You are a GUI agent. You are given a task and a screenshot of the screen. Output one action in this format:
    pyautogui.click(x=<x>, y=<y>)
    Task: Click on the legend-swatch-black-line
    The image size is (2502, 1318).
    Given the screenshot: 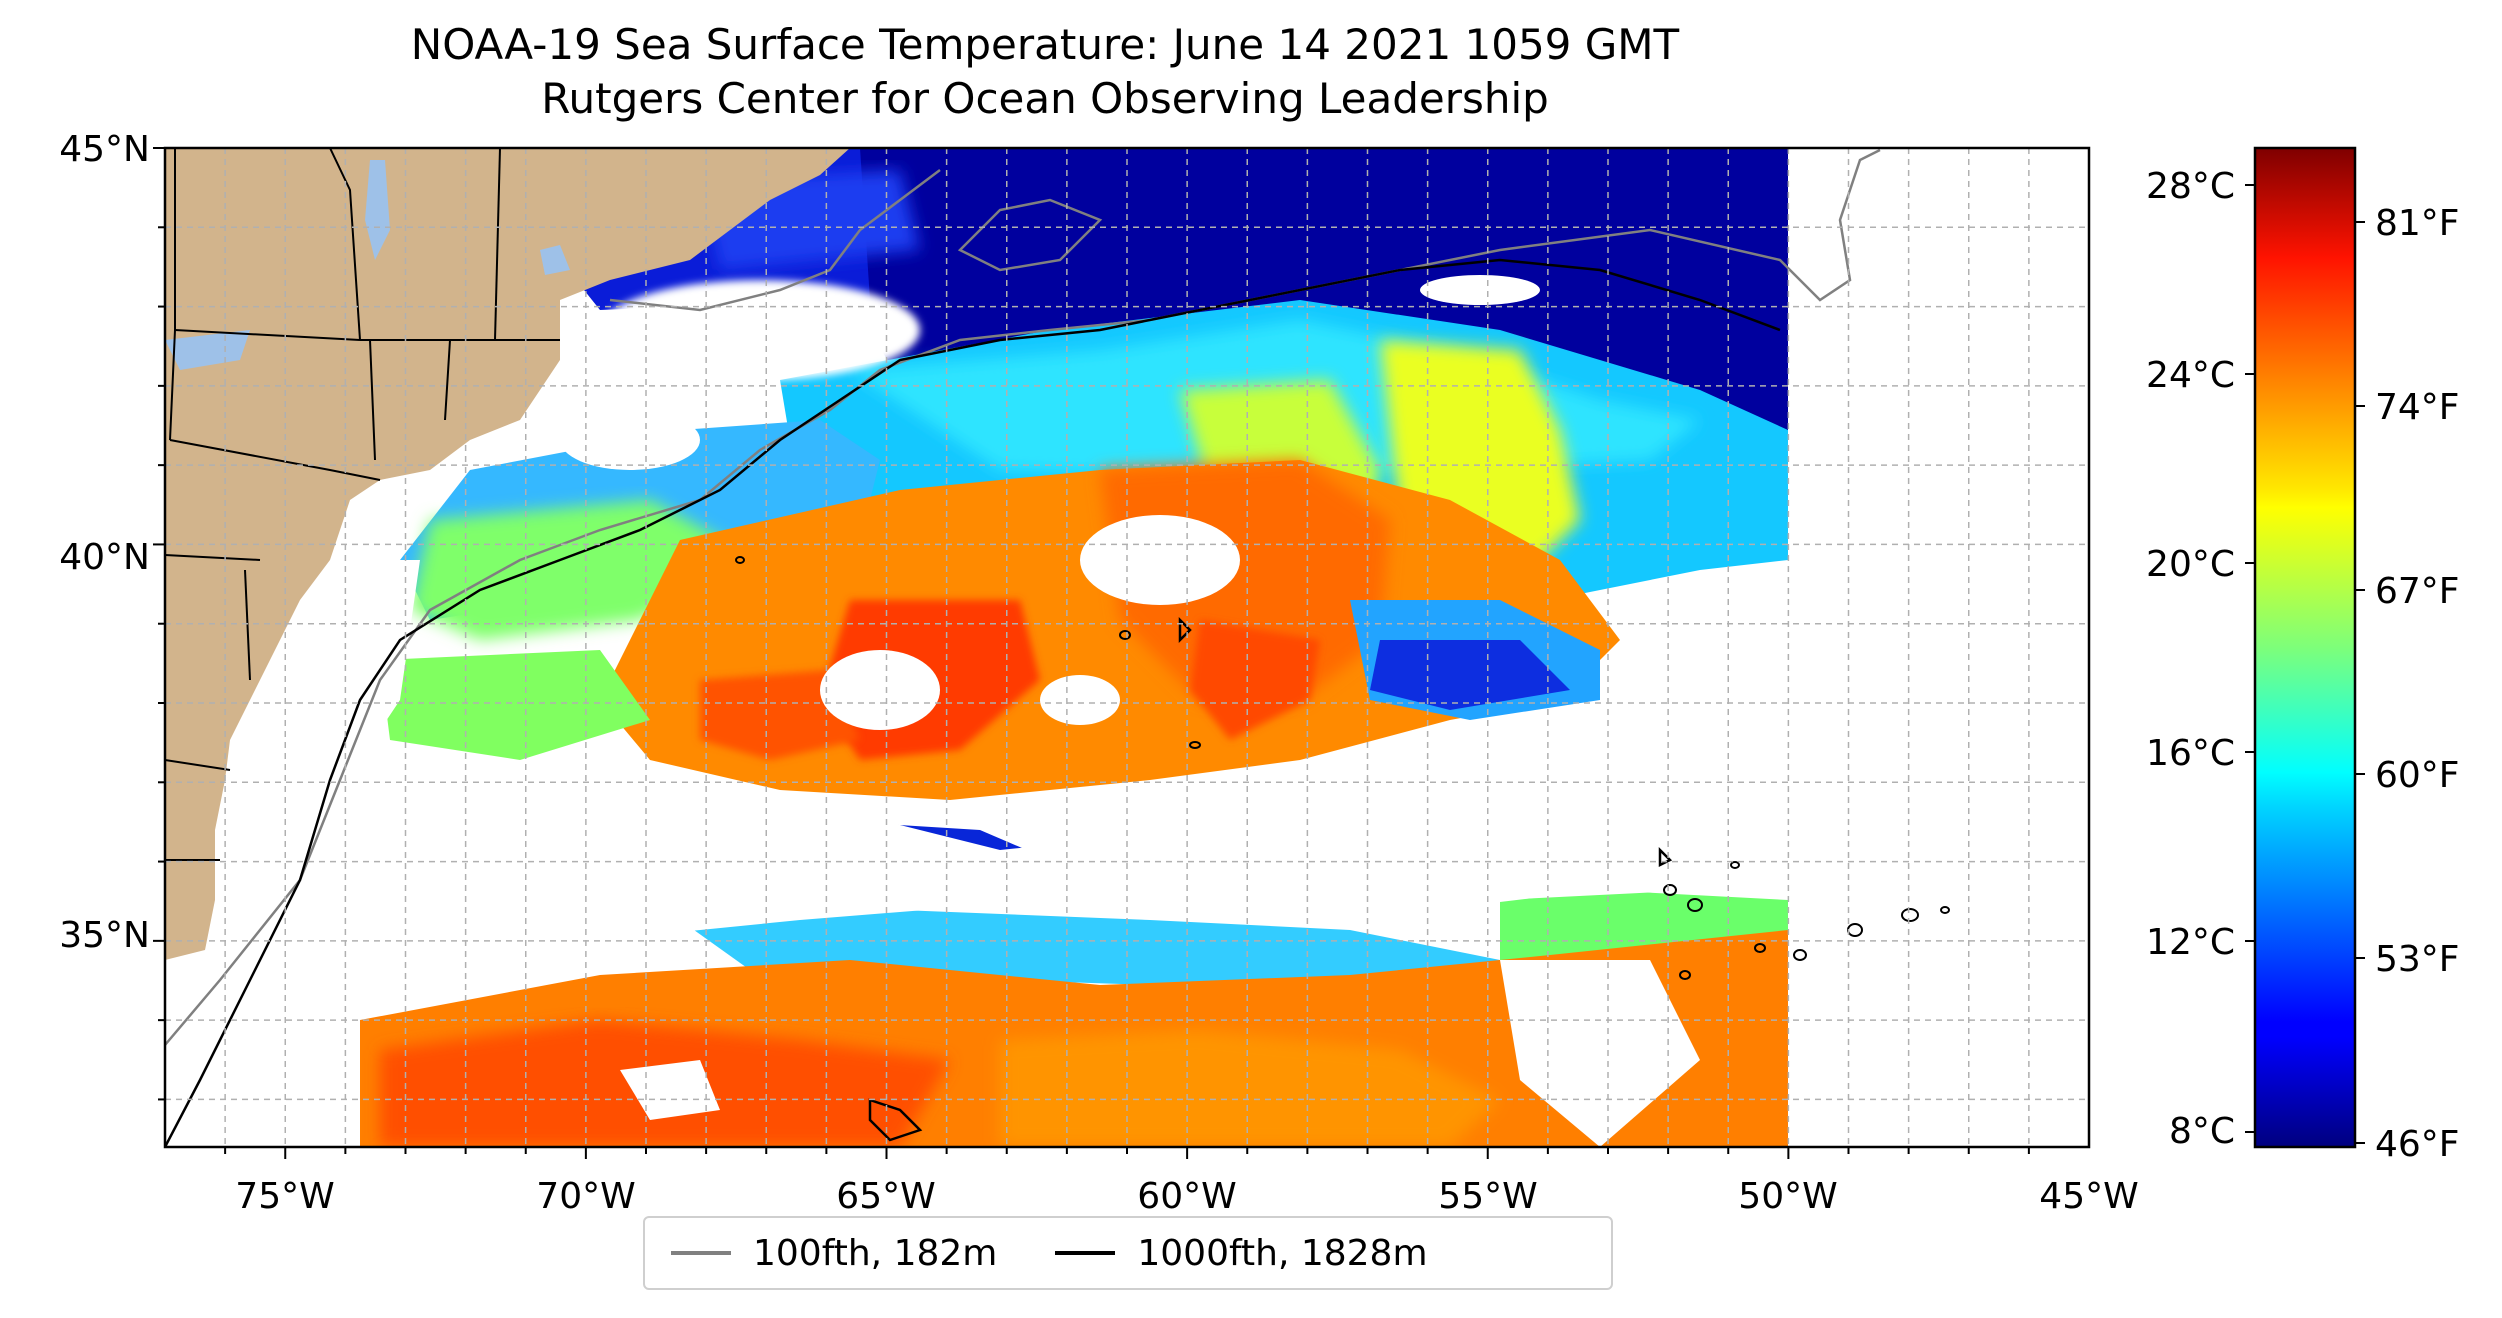 What is the action you would take?
    pyautogui.click(x=1085, y=1253)
    